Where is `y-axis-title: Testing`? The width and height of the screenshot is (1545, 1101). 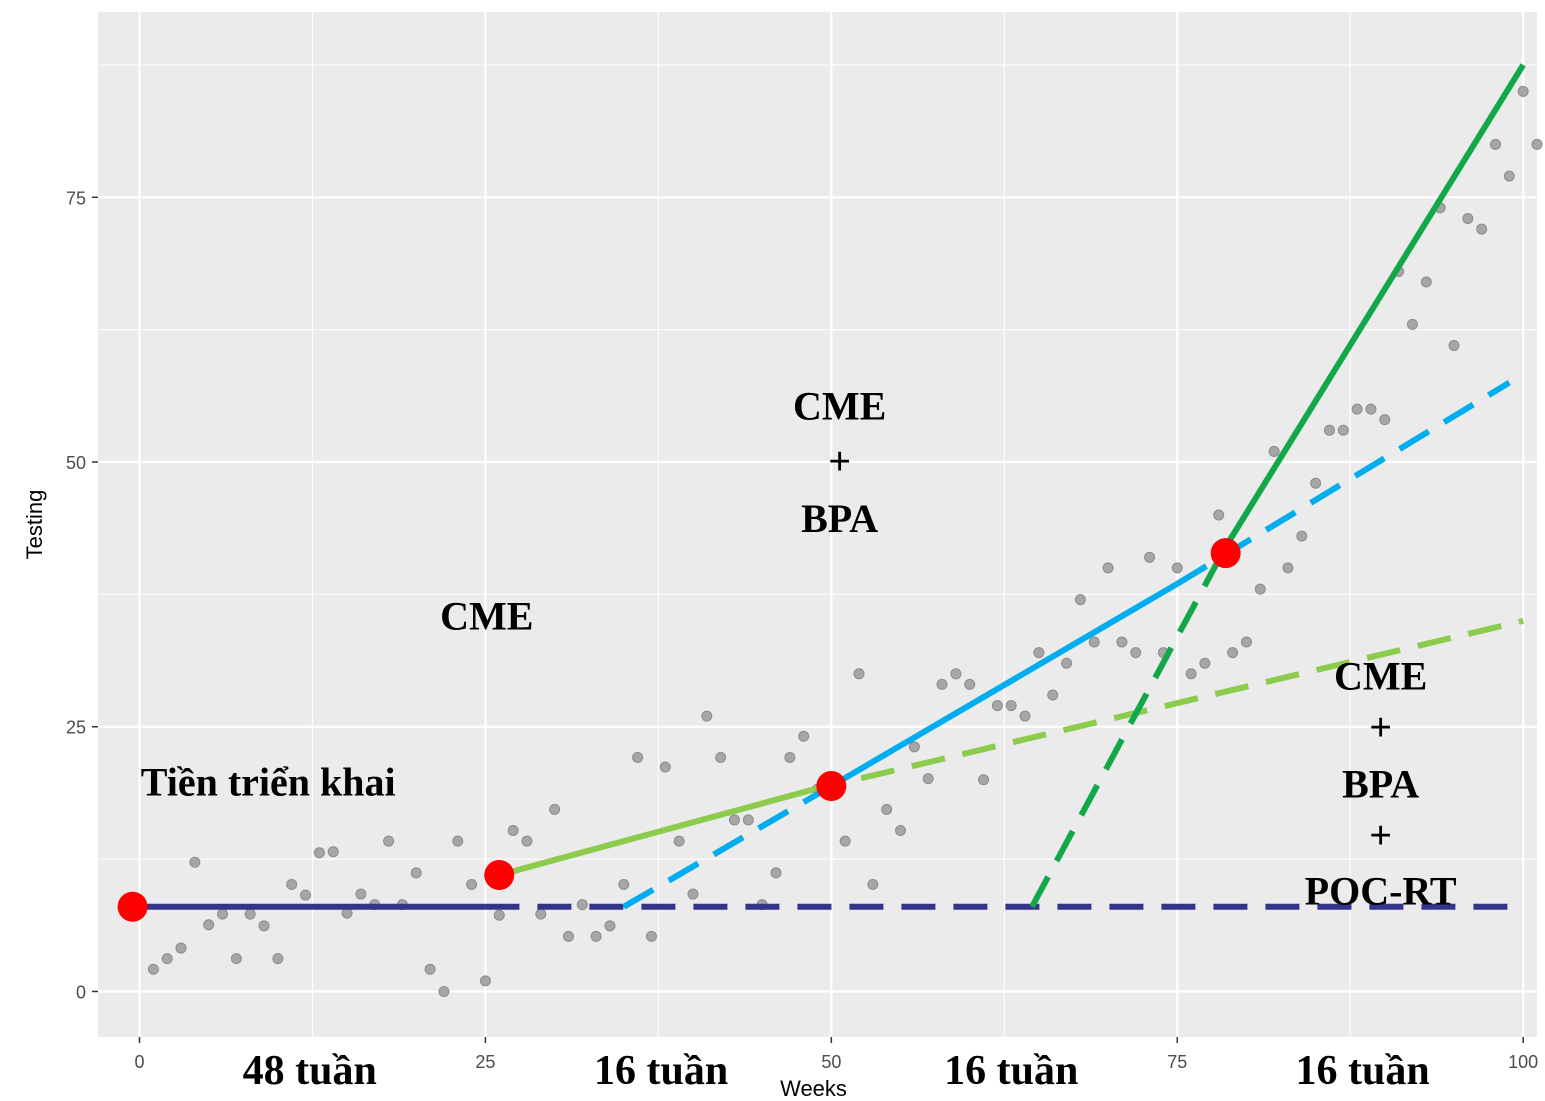 y-axis-title: Testing is located at coordinates (34, 525).